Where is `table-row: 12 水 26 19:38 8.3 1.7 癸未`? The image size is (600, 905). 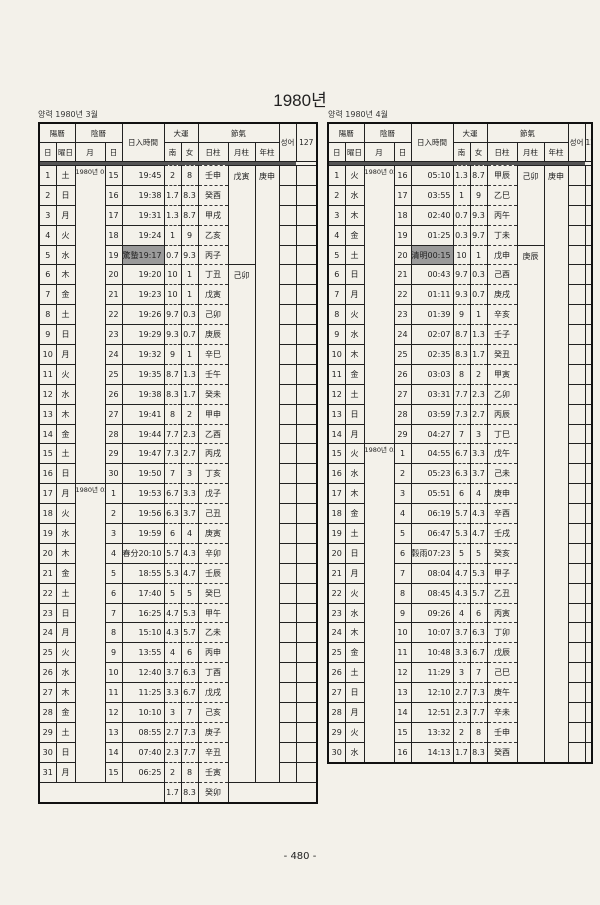 table-row: 12 水 26 19:38 8.3 1.7 癸未 is located at coordinates (178, 394).